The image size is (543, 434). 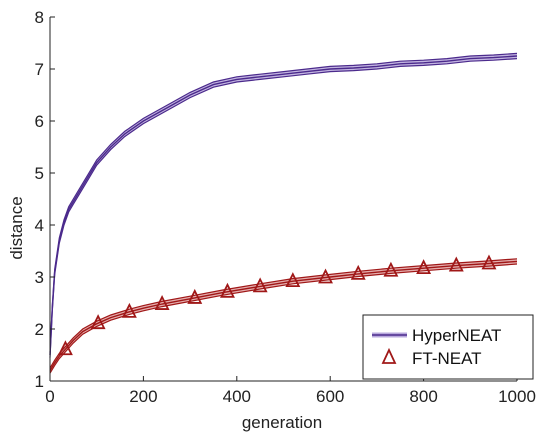 I want to click on x-tick-label: 600, so click(x=330, y=396).